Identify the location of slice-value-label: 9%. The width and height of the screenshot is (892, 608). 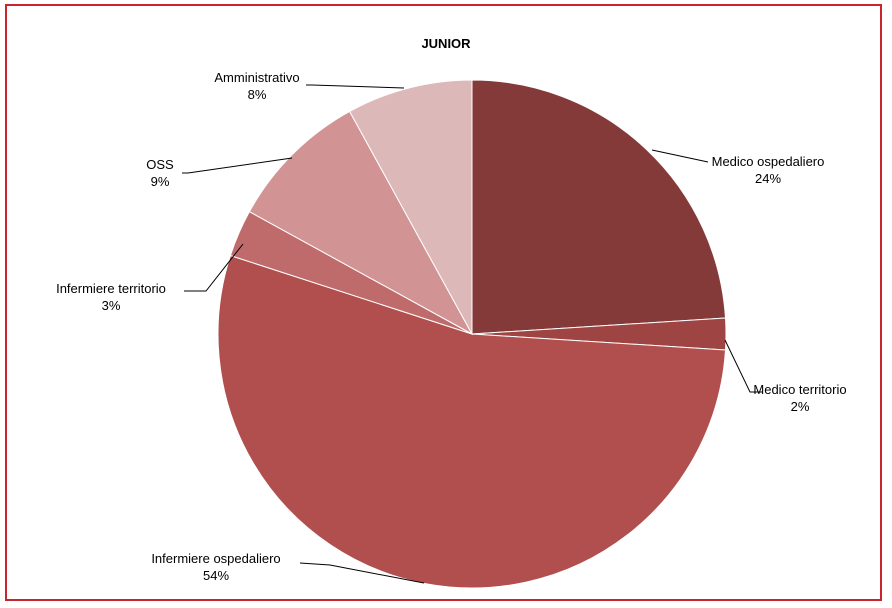
(160, 181).